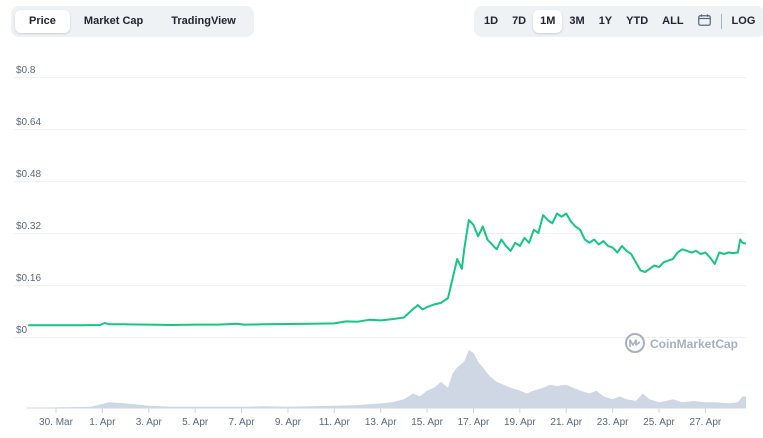  I want to click on calendar-icon, so click(704, 20).